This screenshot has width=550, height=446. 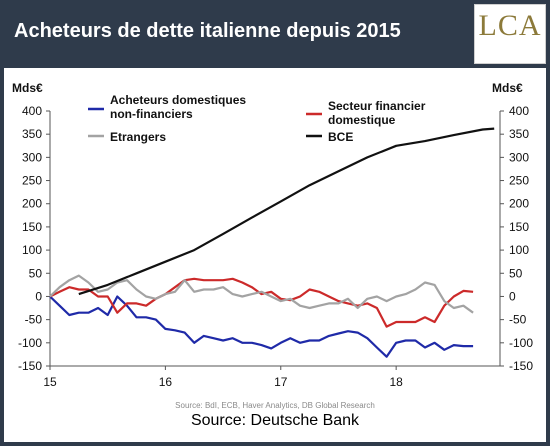 I want to click on chart-title: Acheteurs de dette italienne depuis 2015, so click(x=207, y=31).